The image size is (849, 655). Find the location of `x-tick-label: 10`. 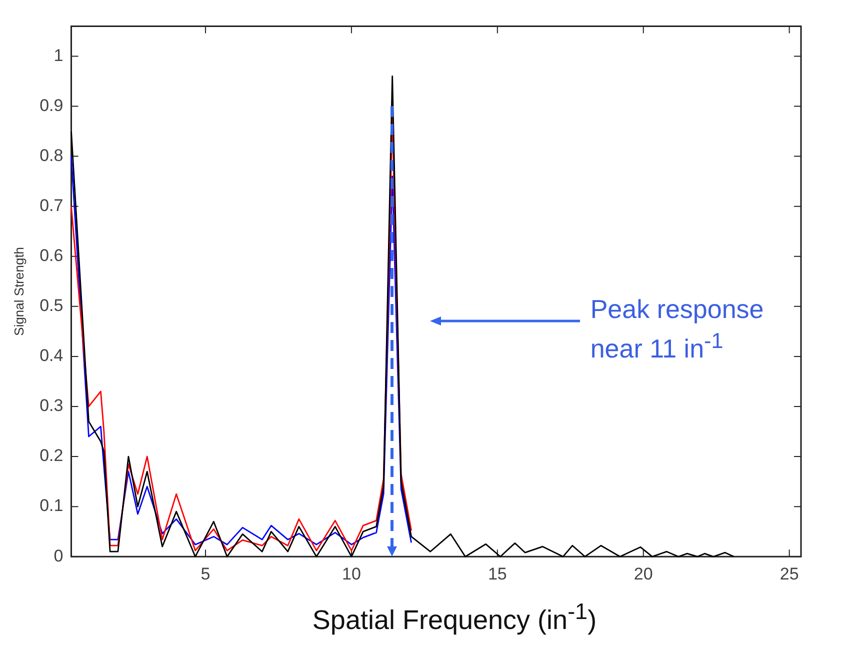

x-tick-label: 10 is located at coordinates (351, 574).